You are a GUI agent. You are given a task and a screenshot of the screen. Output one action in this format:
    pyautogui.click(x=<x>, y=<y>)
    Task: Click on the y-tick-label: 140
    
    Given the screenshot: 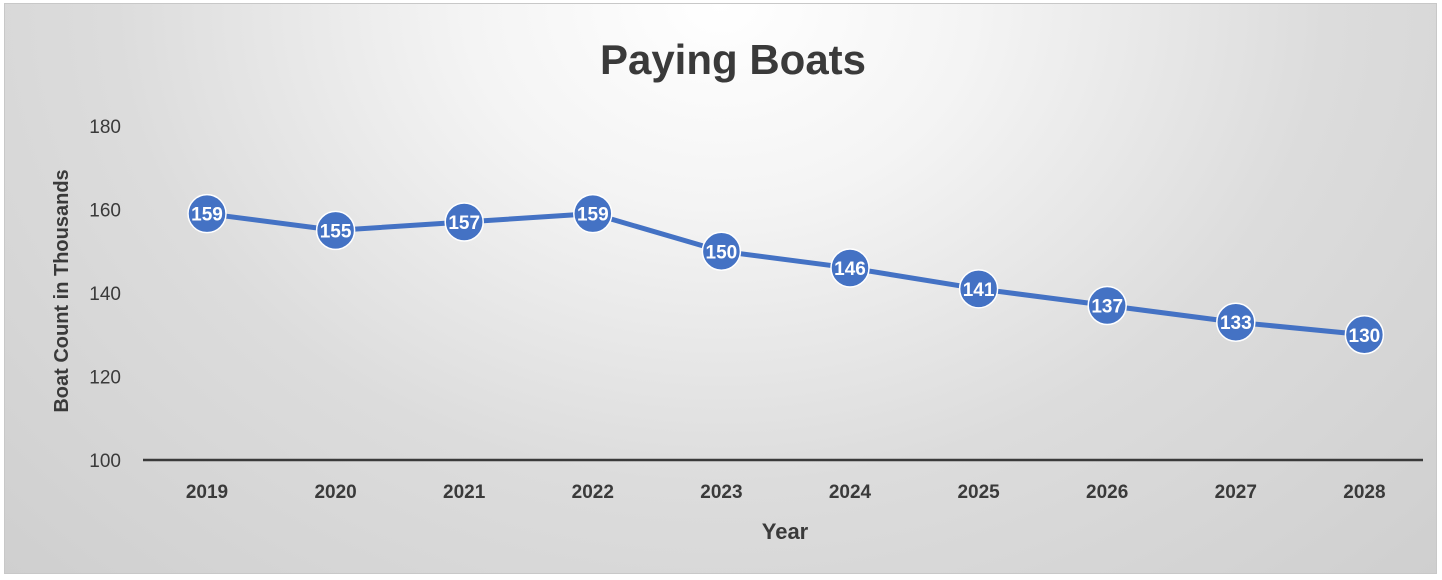 What is the action you would take?
    pyautogui.click(x=105, y=294)
    